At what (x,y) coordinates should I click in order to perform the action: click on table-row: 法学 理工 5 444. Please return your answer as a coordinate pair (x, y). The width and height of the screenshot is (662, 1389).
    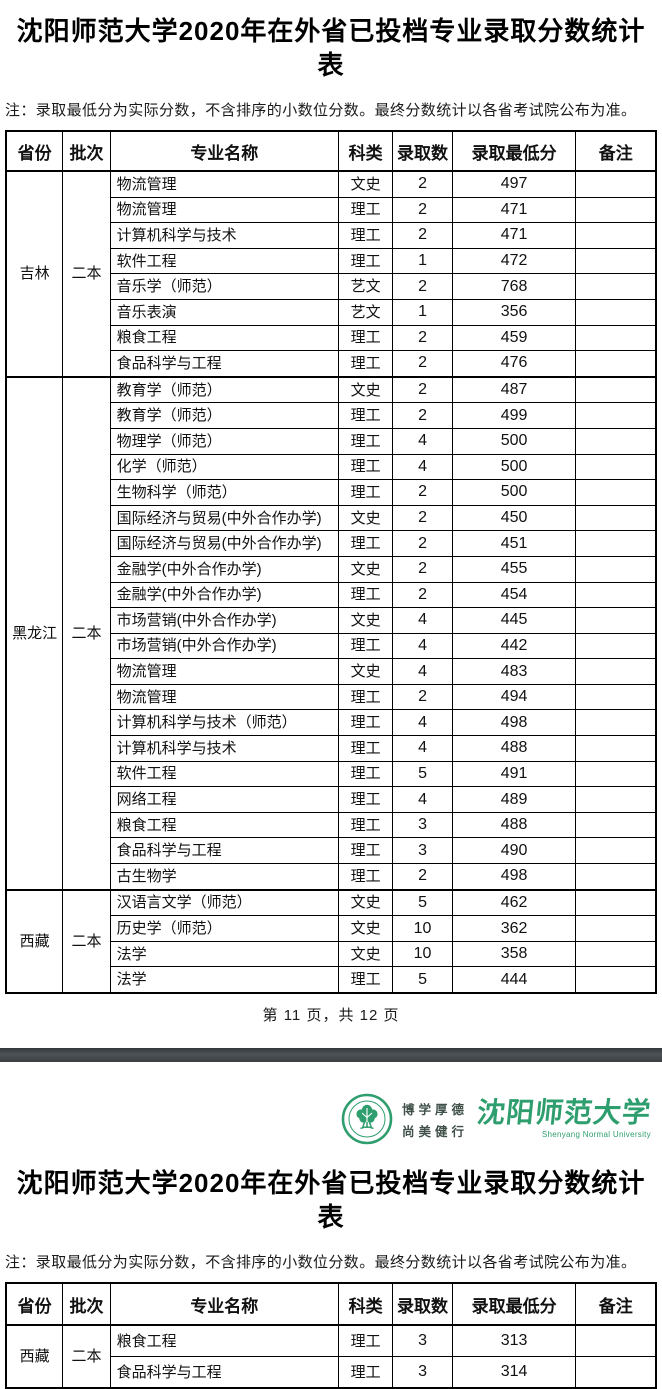
    Looking at the image, I should click on (331, 980).